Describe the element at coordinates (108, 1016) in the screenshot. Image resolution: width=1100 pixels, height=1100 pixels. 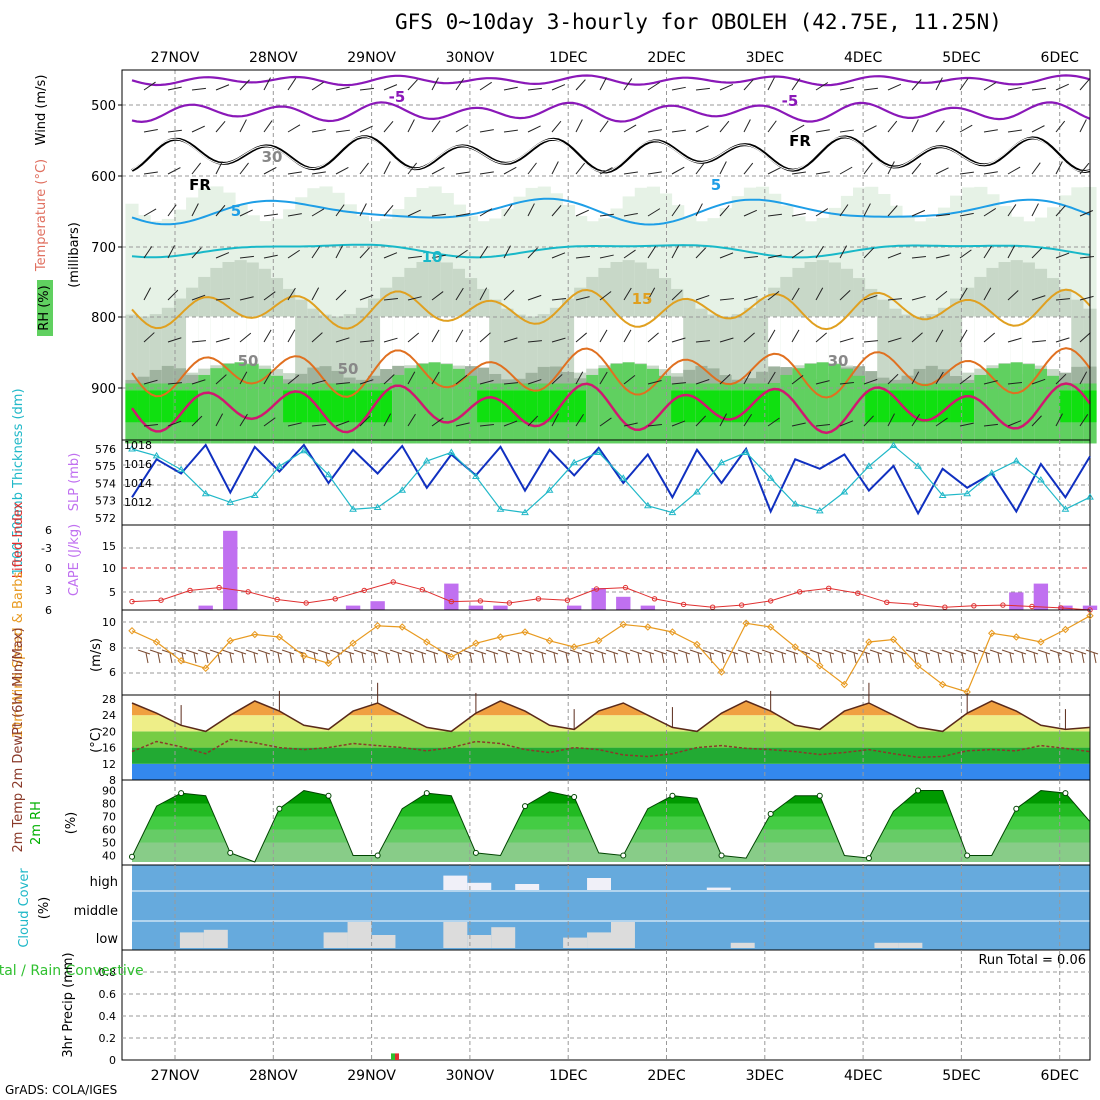
I see `precip-tick-2: 0.4` at that location.